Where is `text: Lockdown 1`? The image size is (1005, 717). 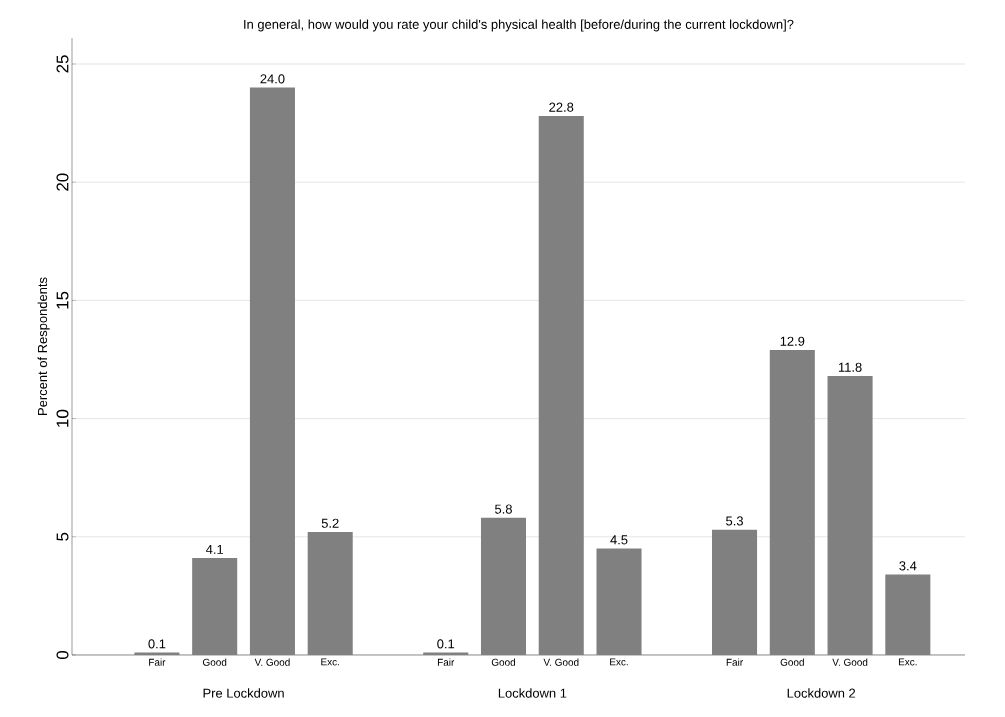
text: Lockdown 1 is located at coordinates (532, 693).